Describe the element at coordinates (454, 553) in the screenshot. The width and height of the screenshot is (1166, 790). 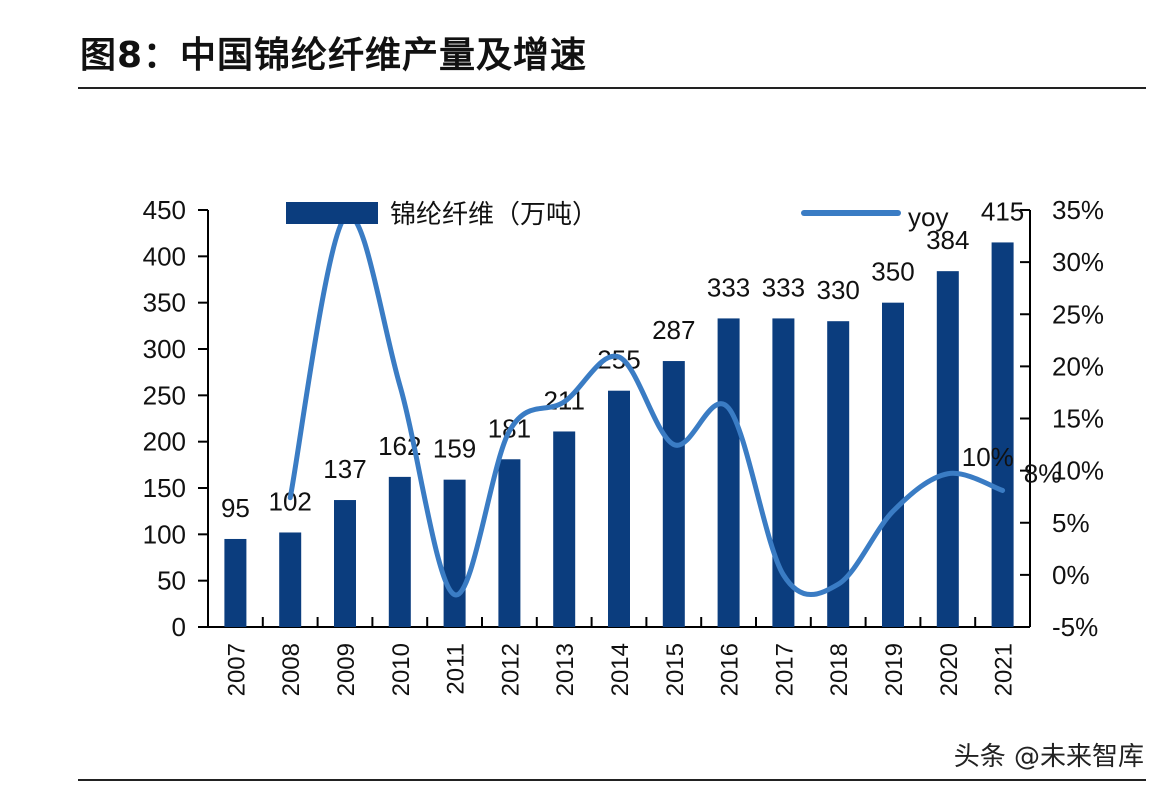
I see `bar-2011` at that location.